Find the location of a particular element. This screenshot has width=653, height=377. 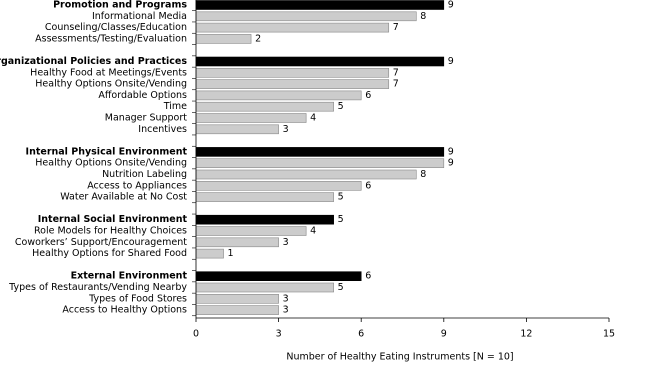

category-label: Assessments/Testing/Evaluation is located at coordinates (111, 38).